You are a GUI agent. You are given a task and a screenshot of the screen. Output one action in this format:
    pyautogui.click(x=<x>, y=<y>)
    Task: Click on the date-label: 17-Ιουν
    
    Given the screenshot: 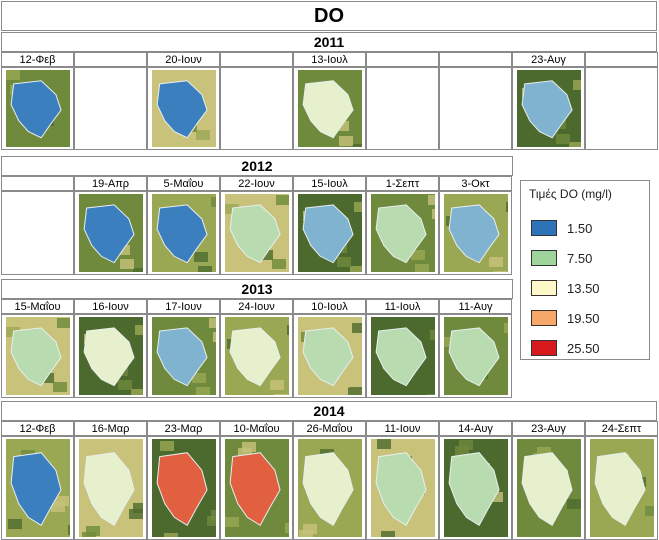 What is the action you would take?
    pyautogui.click(x=183, y=306)
    